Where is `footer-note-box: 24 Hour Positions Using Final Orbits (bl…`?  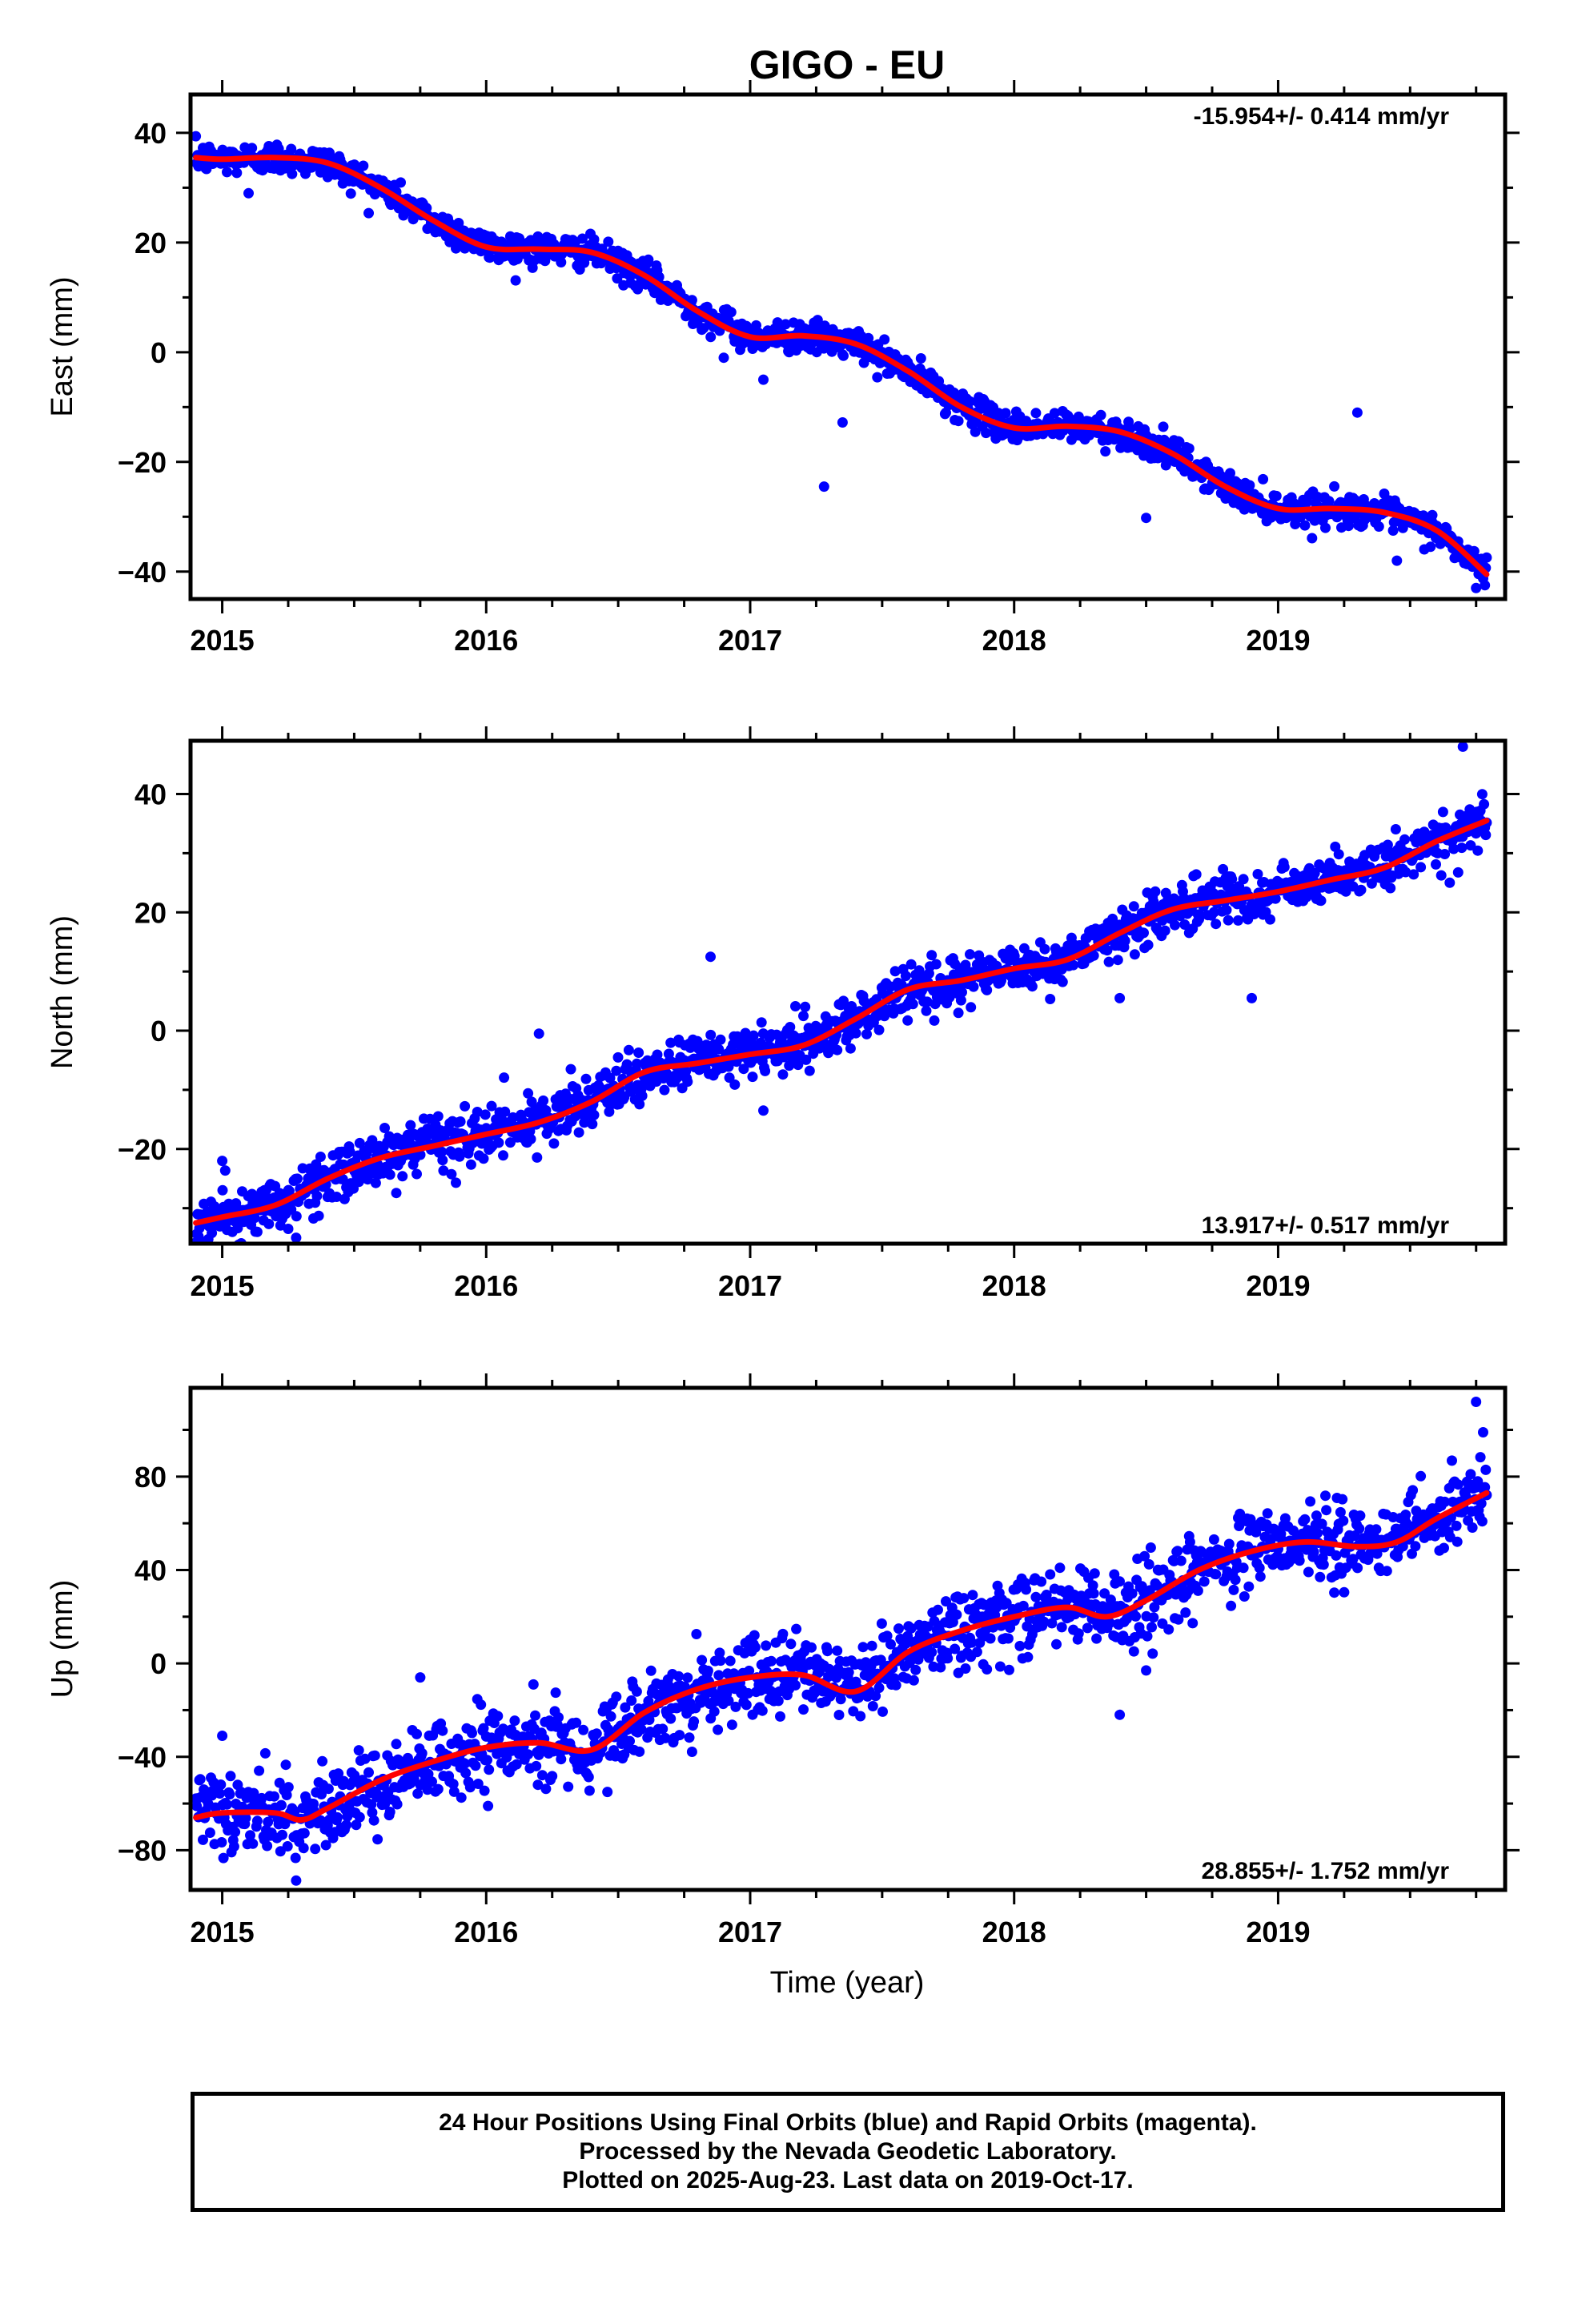
footer-note-box: 24 Hour Positions Using Final Orbits (bl… is located at coordinates (848, 2152).